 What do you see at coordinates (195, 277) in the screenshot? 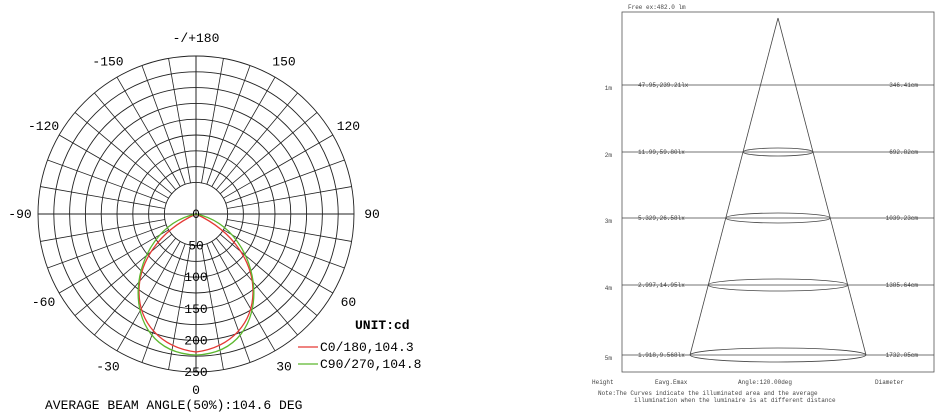
I see `radial-label: 100` at bounding box center [195, 277].